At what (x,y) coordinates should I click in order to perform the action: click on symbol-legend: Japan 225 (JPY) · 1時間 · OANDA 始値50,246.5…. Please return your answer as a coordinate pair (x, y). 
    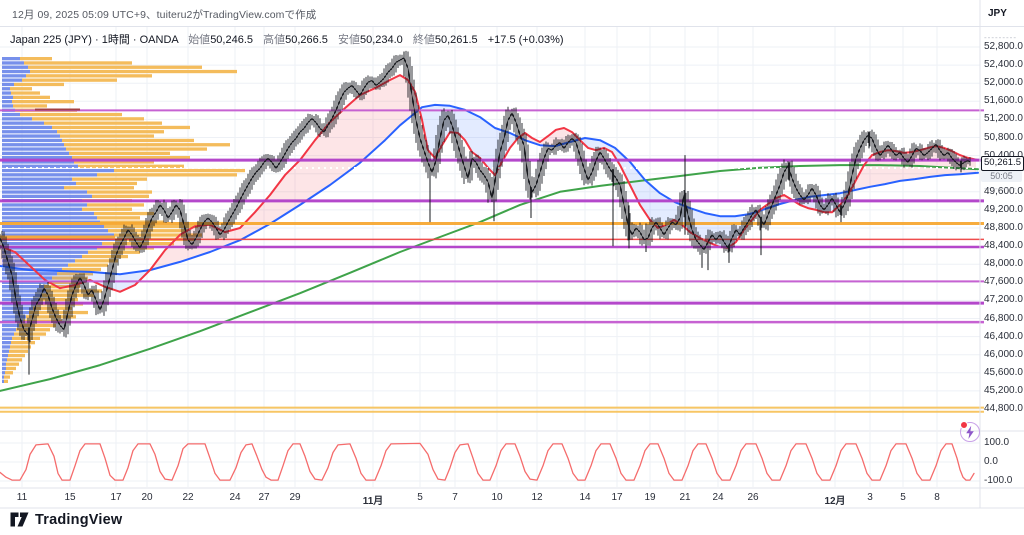
    Looking at the image, I should click on (287, 39).